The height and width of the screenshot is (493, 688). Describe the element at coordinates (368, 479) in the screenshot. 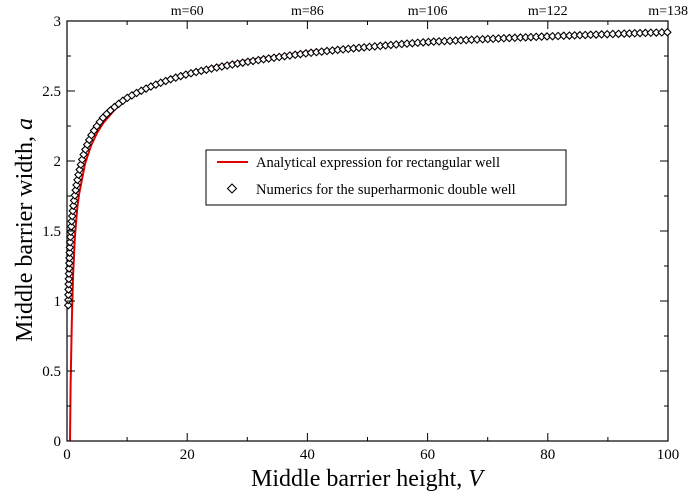

I see `x-axis-title: Middle barrier height, V` at that location.